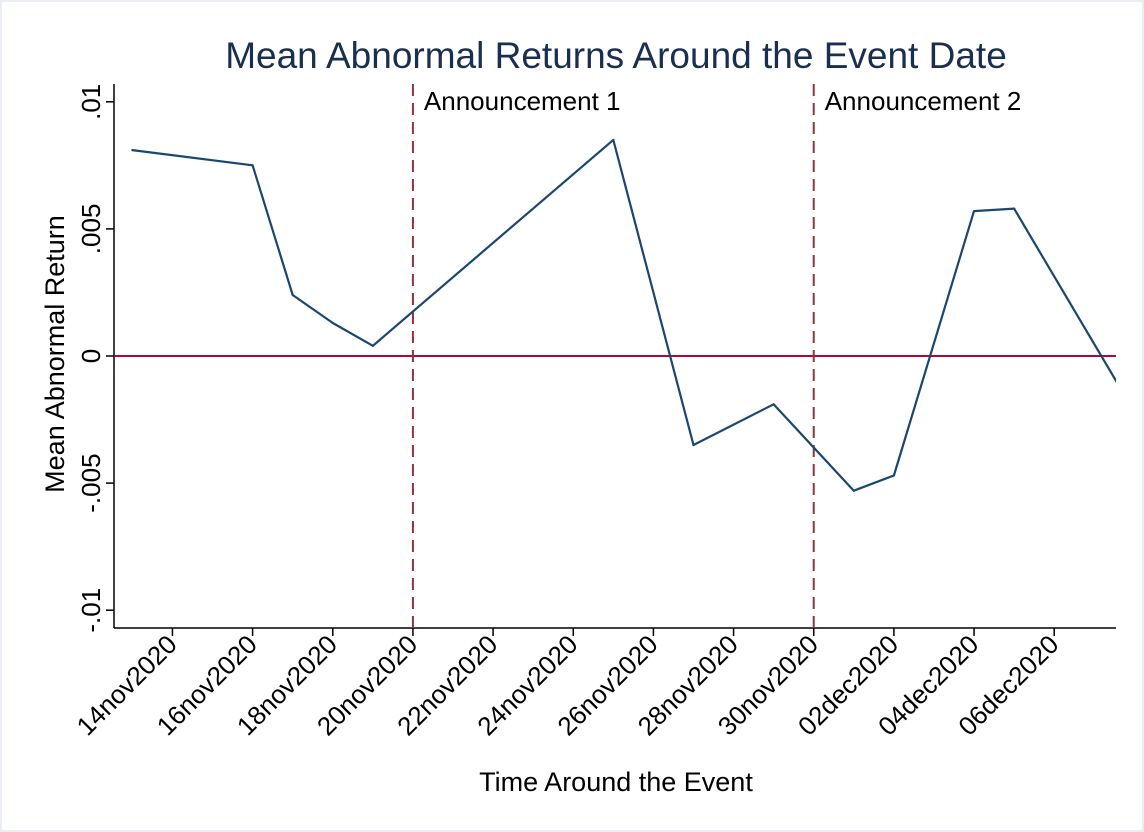 The image size is (1144, 832). Describe the element at coordinates (91, 610) in the screenshot. I see `y-tick-label: -.01` at that location.